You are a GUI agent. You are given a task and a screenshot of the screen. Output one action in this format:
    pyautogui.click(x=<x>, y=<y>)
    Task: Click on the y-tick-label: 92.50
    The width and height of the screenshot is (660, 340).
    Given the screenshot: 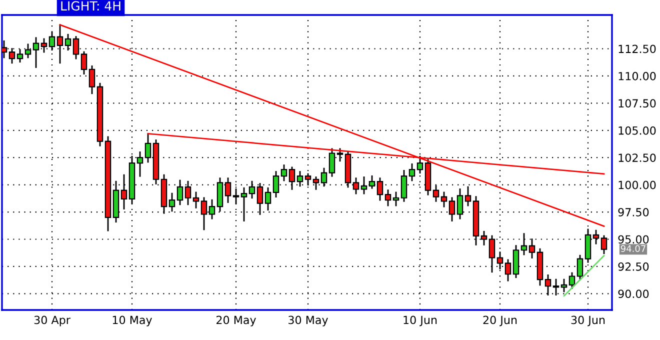 What is the action you would take?
    pyautogui.click(x=633, y=266)
    